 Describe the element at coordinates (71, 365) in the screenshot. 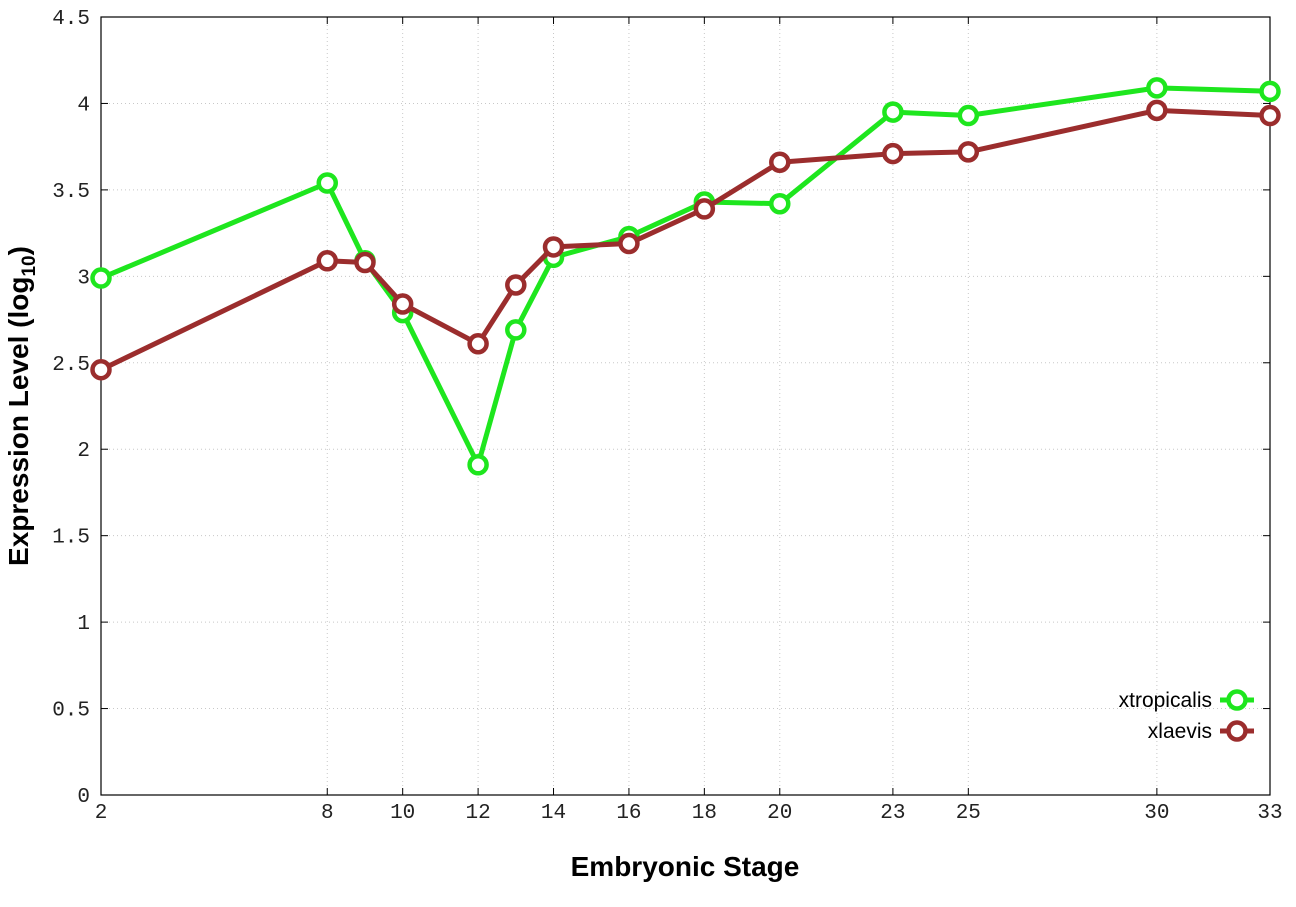

I see `y-tick-label: 2.5` at that location.